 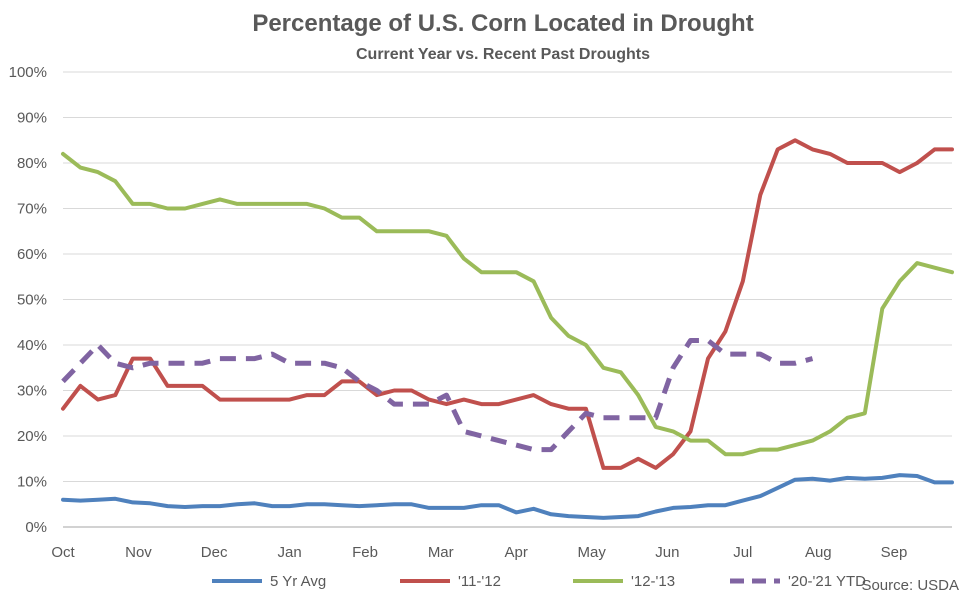 What do you see at coordinates (32, 345) in the screenshot?
I see `y-tick-label: 40%` at bounding box center [32, 345].